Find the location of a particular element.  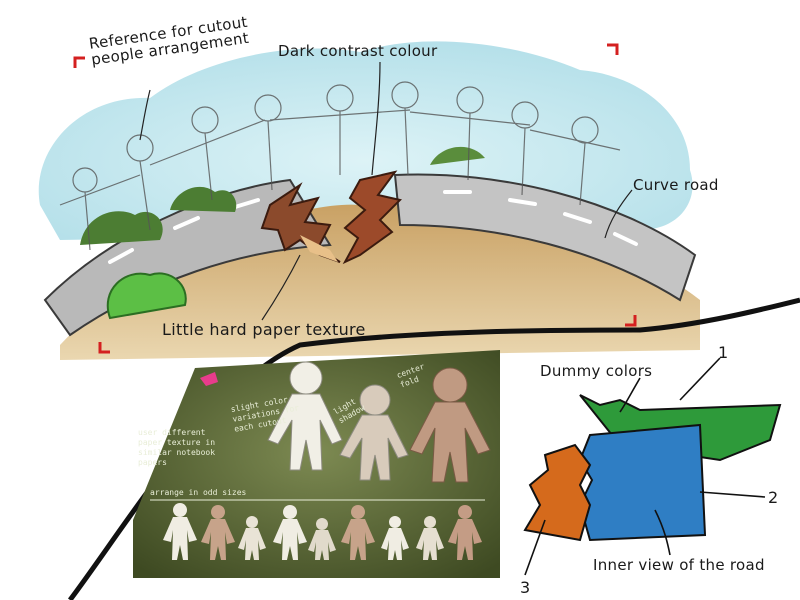

road-inner-diagram is located at coordinates (652, 466).